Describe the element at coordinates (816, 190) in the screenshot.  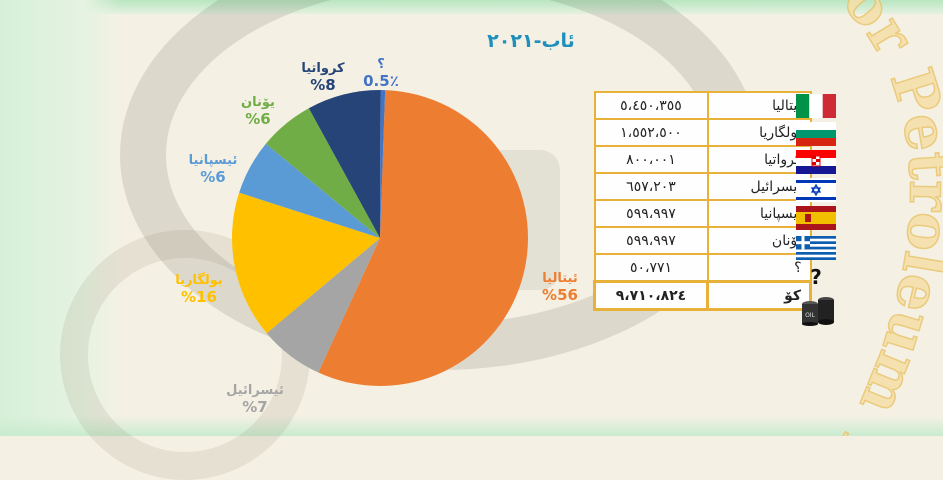
I see `israel-flag` at that location.